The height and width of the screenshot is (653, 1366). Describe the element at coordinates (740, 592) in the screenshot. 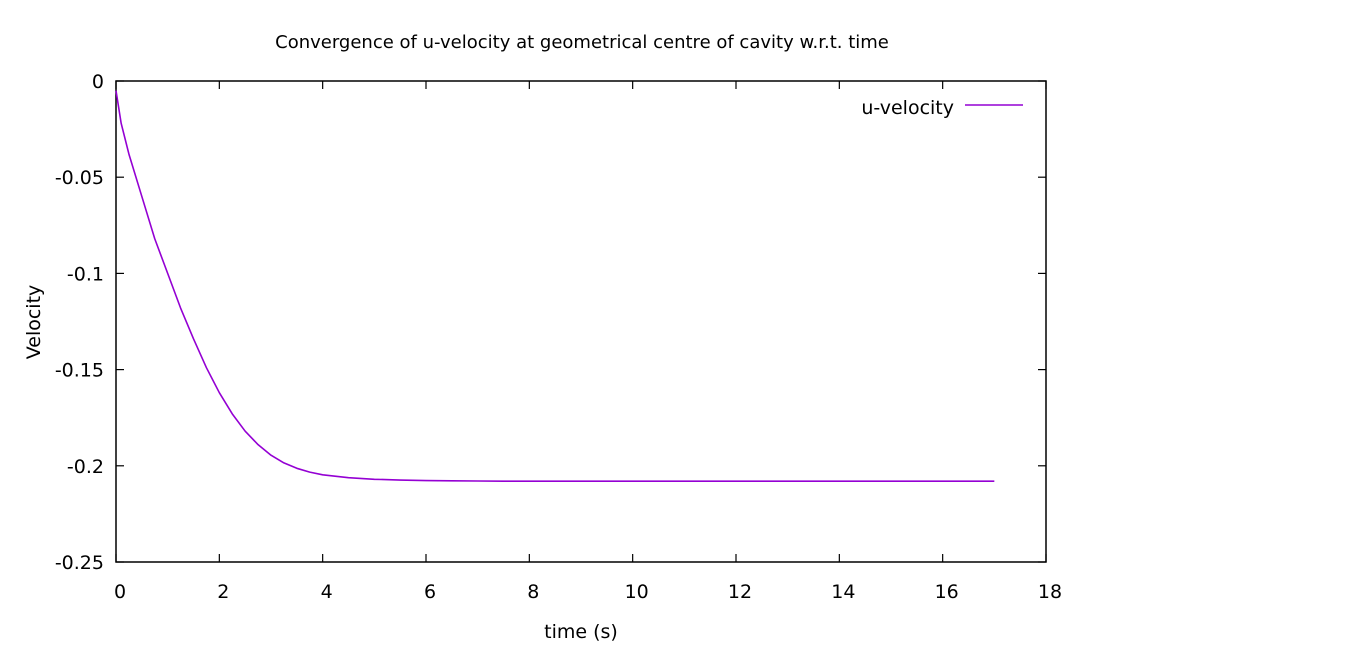

I see `x-tick-label: 12` at that location.